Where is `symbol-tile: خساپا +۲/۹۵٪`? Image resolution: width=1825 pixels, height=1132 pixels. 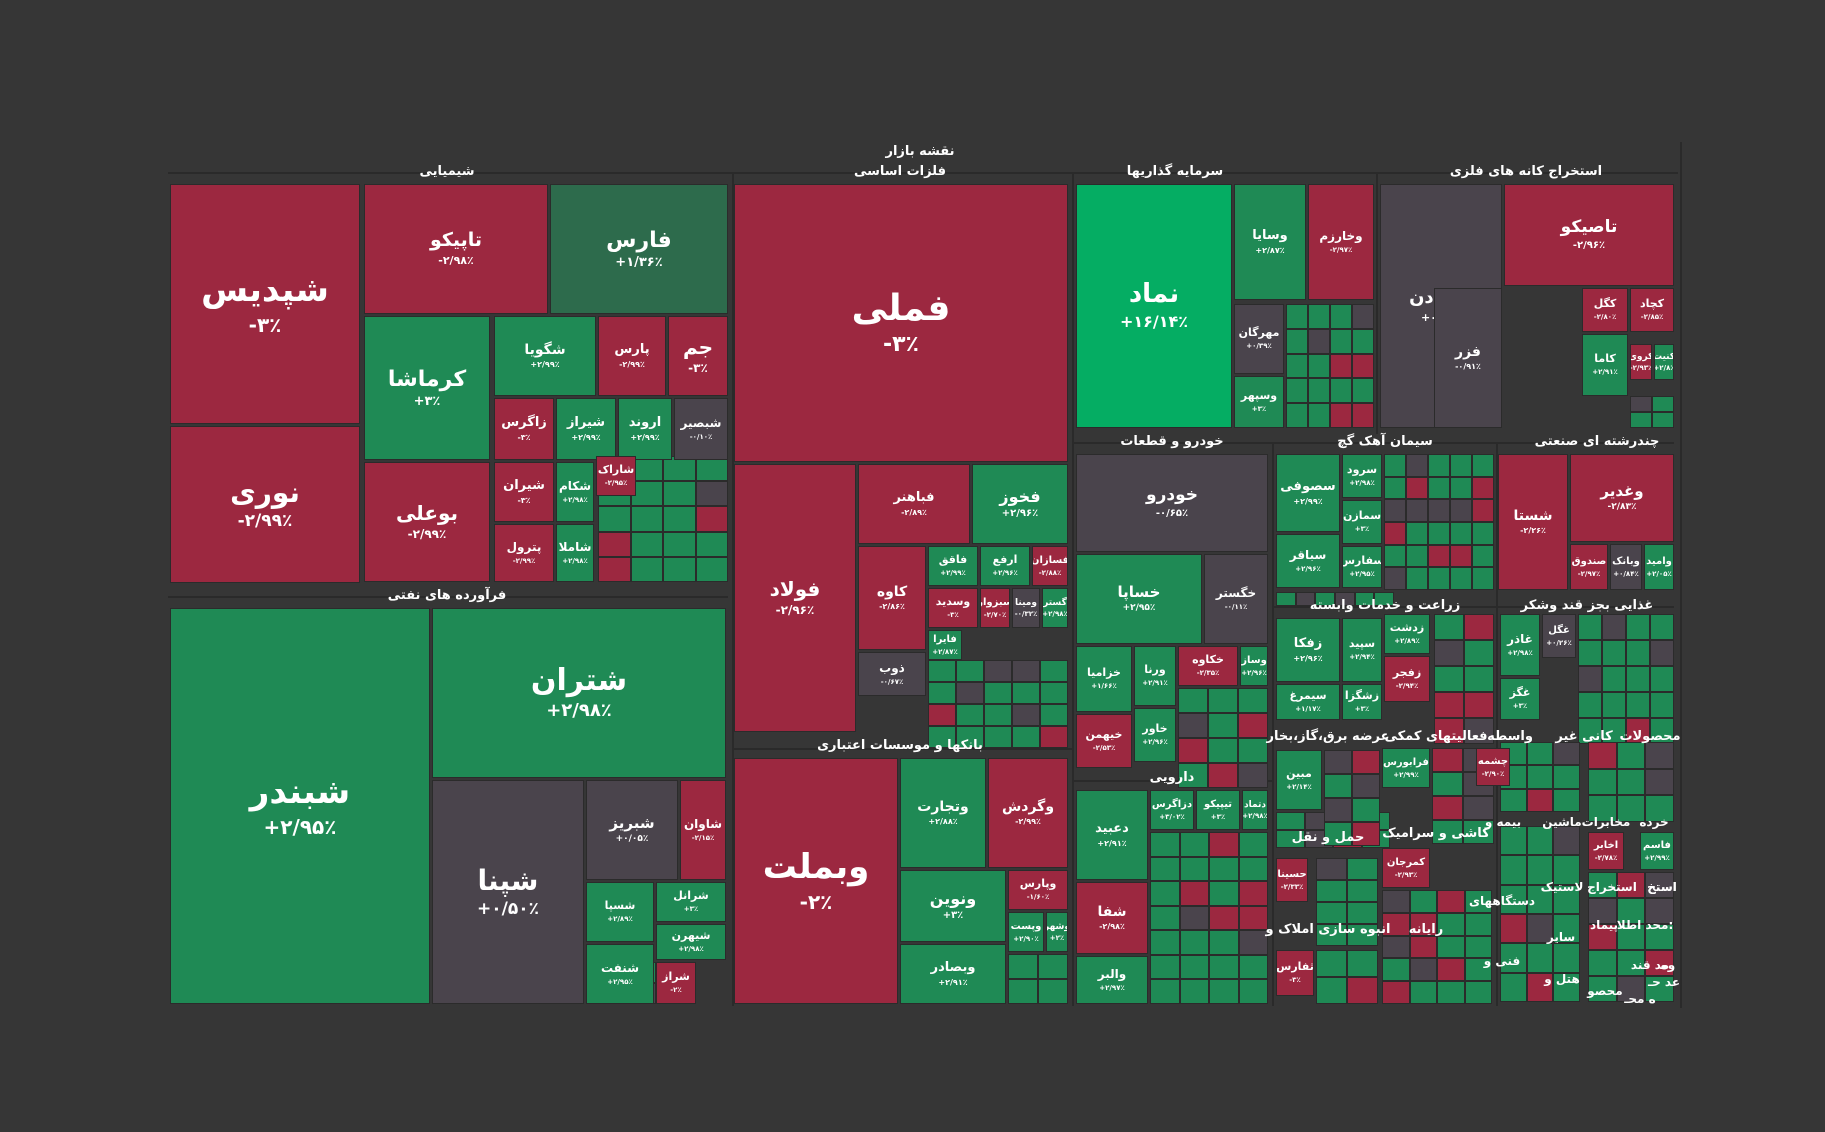 symbol-tile: خساپا +۲/۹۵٪ is located at coordinates (1139, 599).